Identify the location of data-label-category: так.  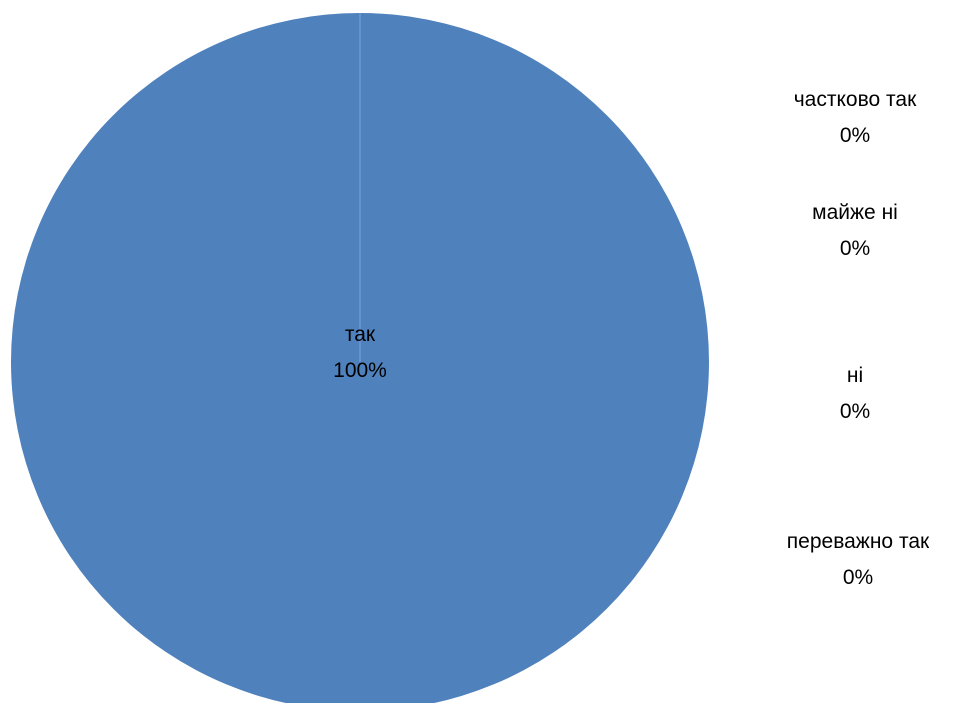
(360, 334).